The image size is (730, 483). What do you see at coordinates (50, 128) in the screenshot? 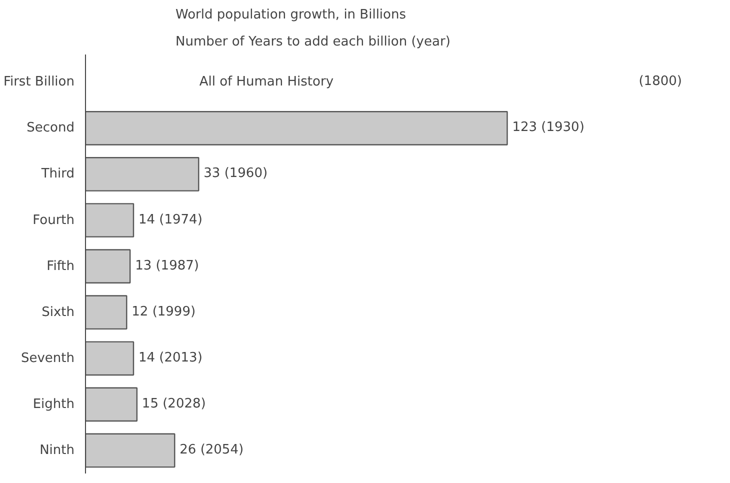
I see `y-tick-label: Second` at bounding box center [50, 128].